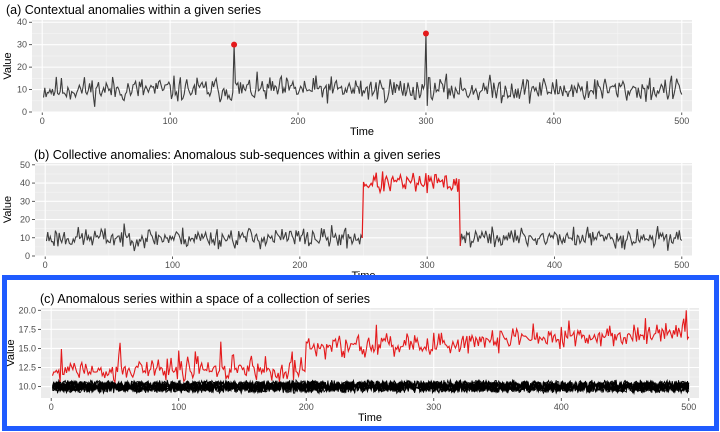 The height and width of the screenshot is (432, 720). Describe the element at coordinates (27, 367) in the screenshot. I see `y-tick-label: 12.5` at that location.